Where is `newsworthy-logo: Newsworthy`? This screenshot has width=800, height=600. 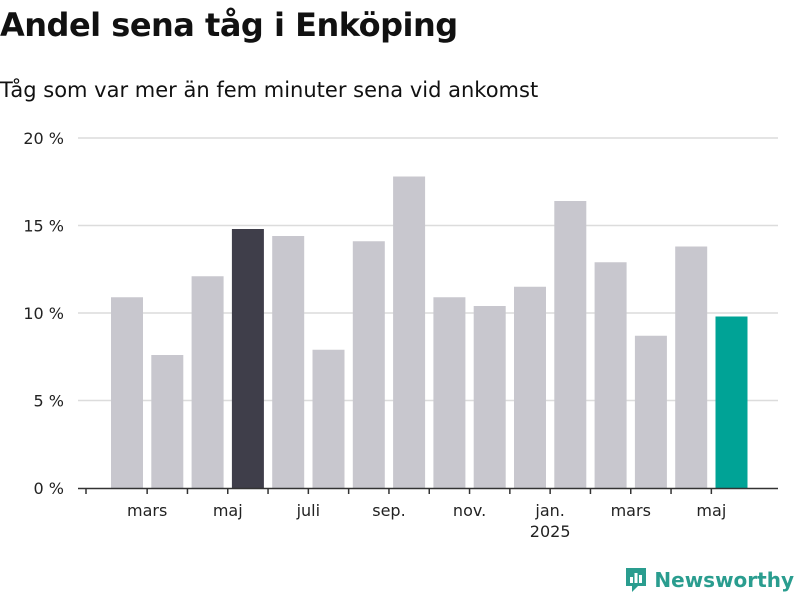
newsworthy-logo: Newsworthy is located at coordinates (709, 580).